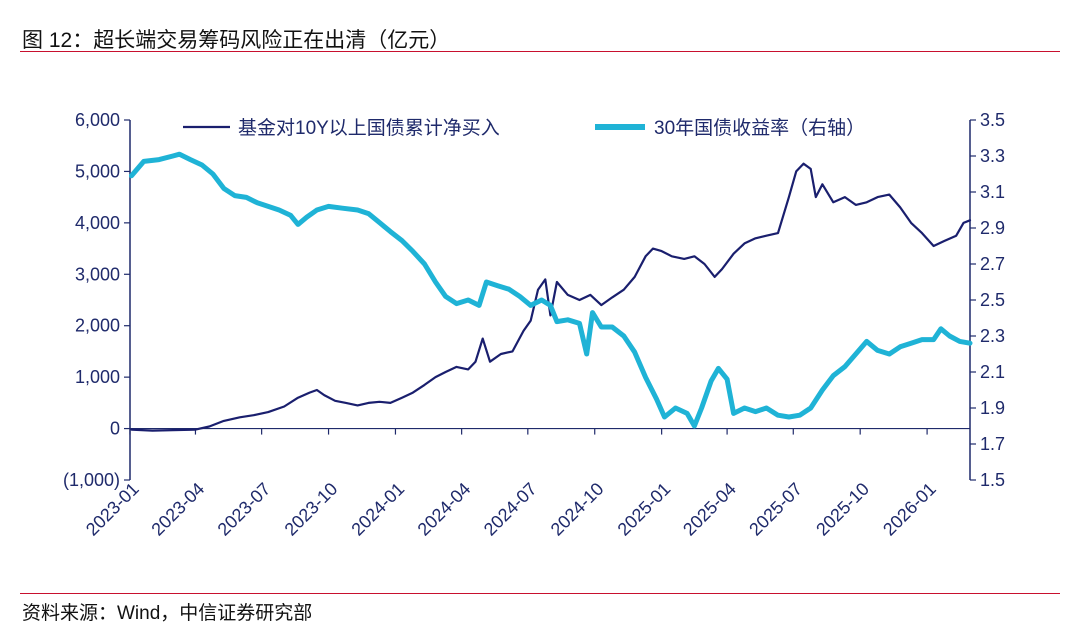 The image size is (1080, 635). Describe the element at coordinates (992, 372) in the screenshot. I see `right-tick-label: 2.1` at that location.